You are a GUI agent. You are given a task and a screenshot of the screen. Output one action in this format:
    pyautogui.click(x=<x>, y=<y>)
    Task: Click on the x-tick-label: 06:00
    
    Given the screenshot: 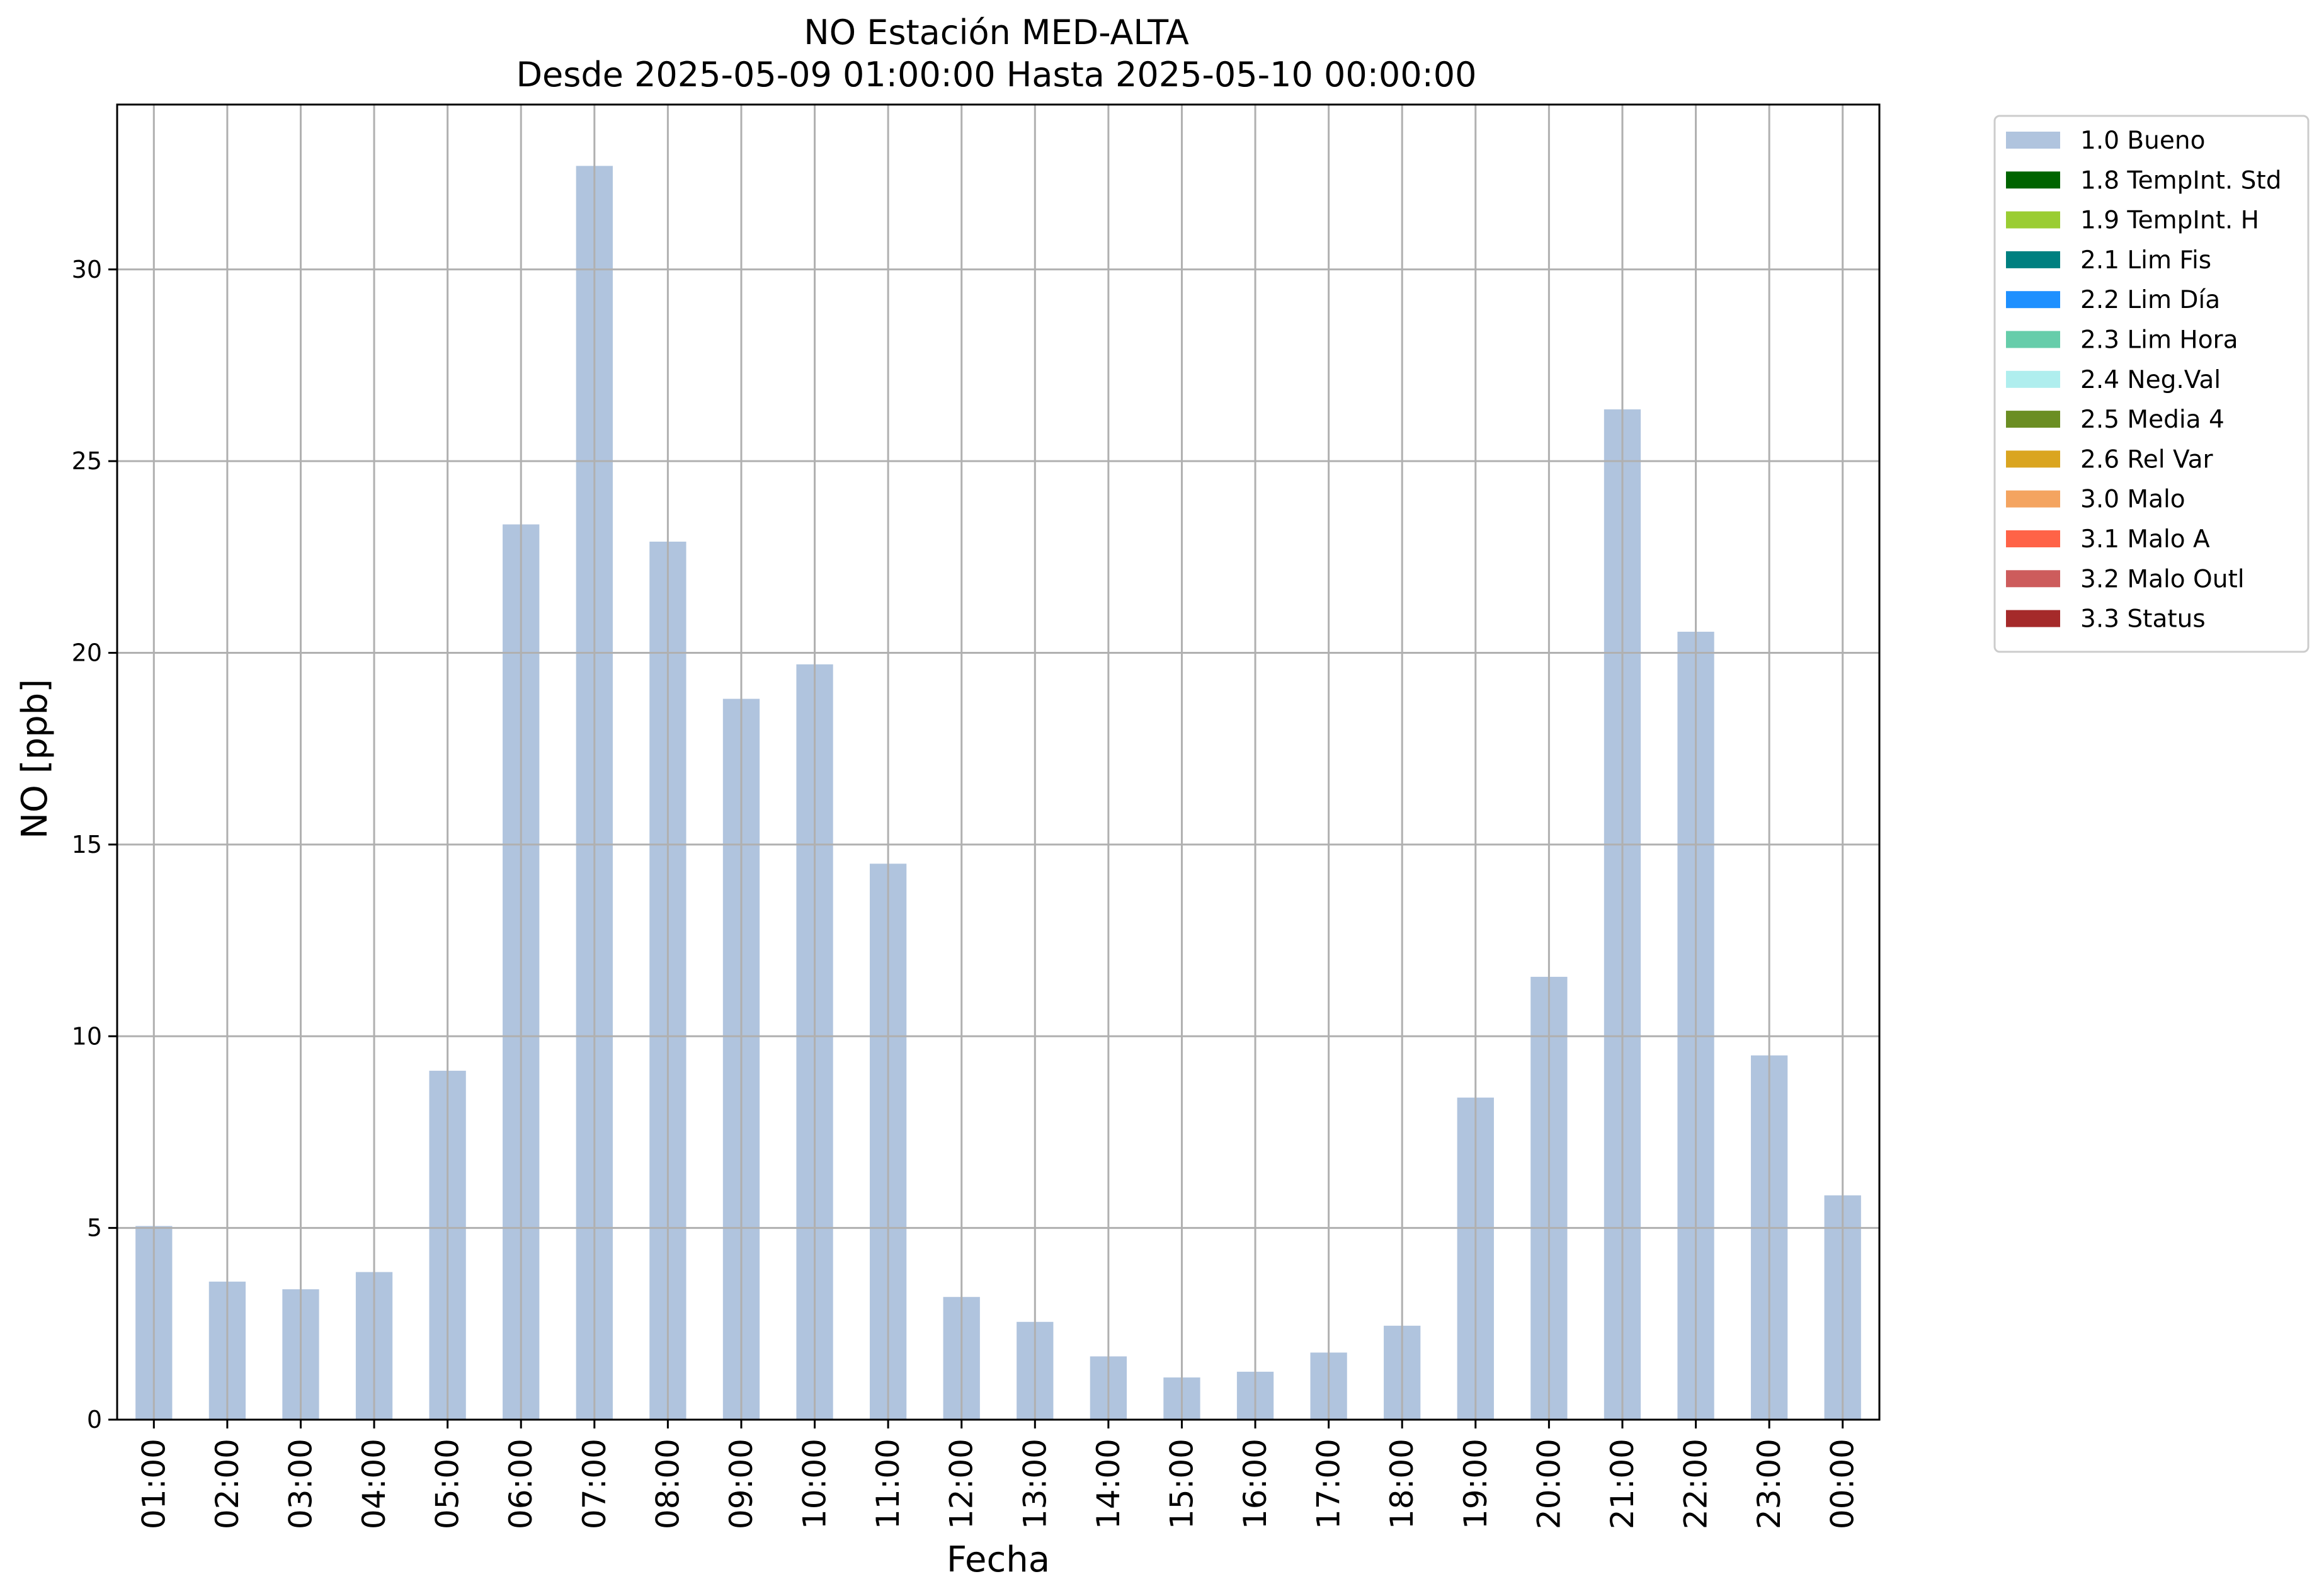 What is the action you would take?
    pyautogui.click(x=521, y=1484)
    